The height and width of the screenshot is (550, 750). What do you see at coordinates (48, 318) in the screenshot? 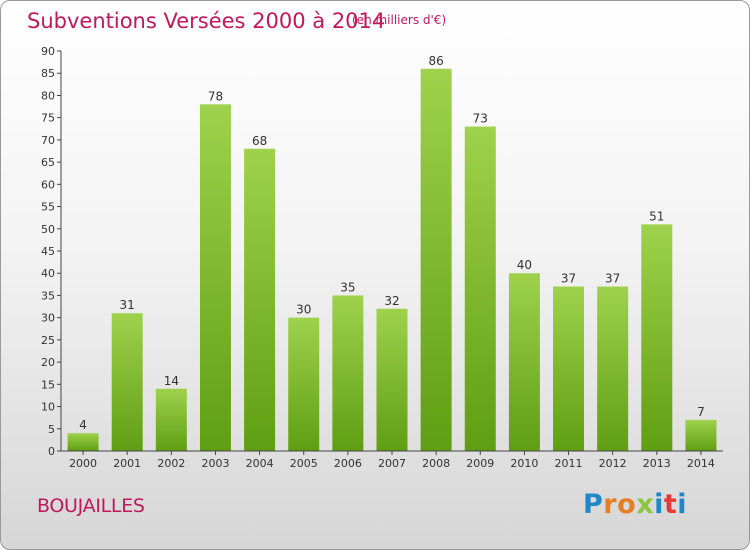
I see `y-tick-label: 30` at bounding box center [48, 318].